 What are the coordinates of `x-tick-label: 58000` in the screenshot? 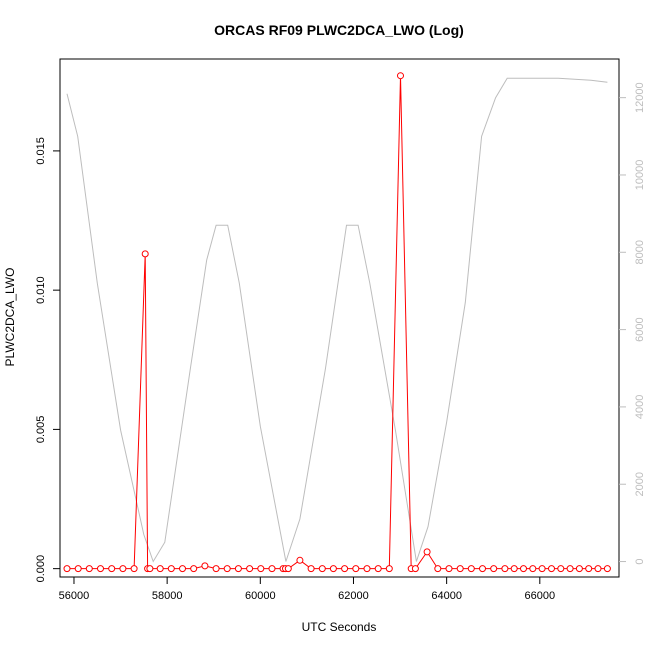 It's located at (167, 596).